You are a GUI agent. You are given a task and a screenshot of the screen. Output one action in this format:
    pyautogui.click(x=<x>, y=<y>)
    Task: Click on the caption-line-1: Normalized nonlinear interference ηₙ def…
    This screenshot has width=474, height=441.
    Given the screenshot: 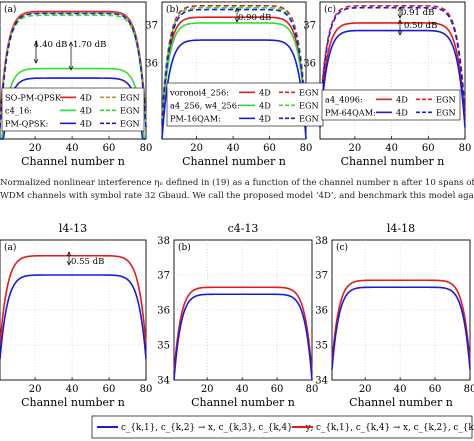 What is the action you would take?
    pyautogui.click(x=237, y=183)
    